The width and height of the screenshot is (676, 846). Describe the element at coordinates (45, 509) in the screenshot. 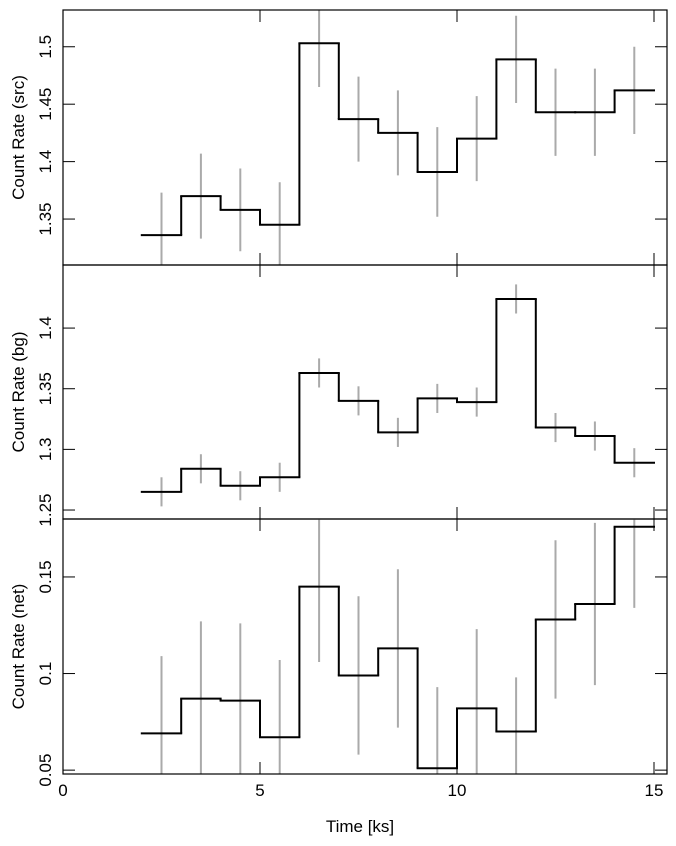

I see `y-tick-label: 1.25` at that location.